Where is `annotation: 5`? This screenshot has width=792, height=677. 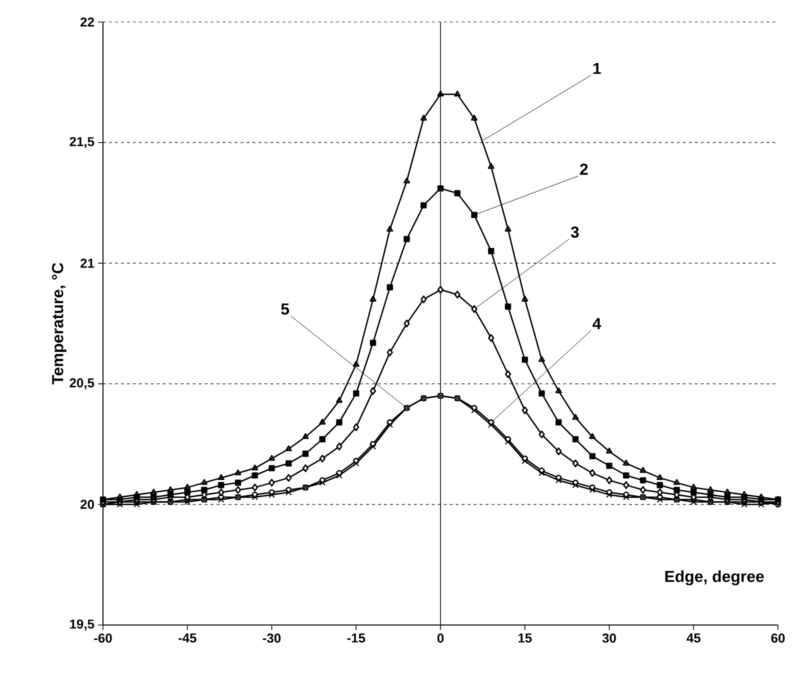
annotation: 5 is located at coordinates (285, 309).